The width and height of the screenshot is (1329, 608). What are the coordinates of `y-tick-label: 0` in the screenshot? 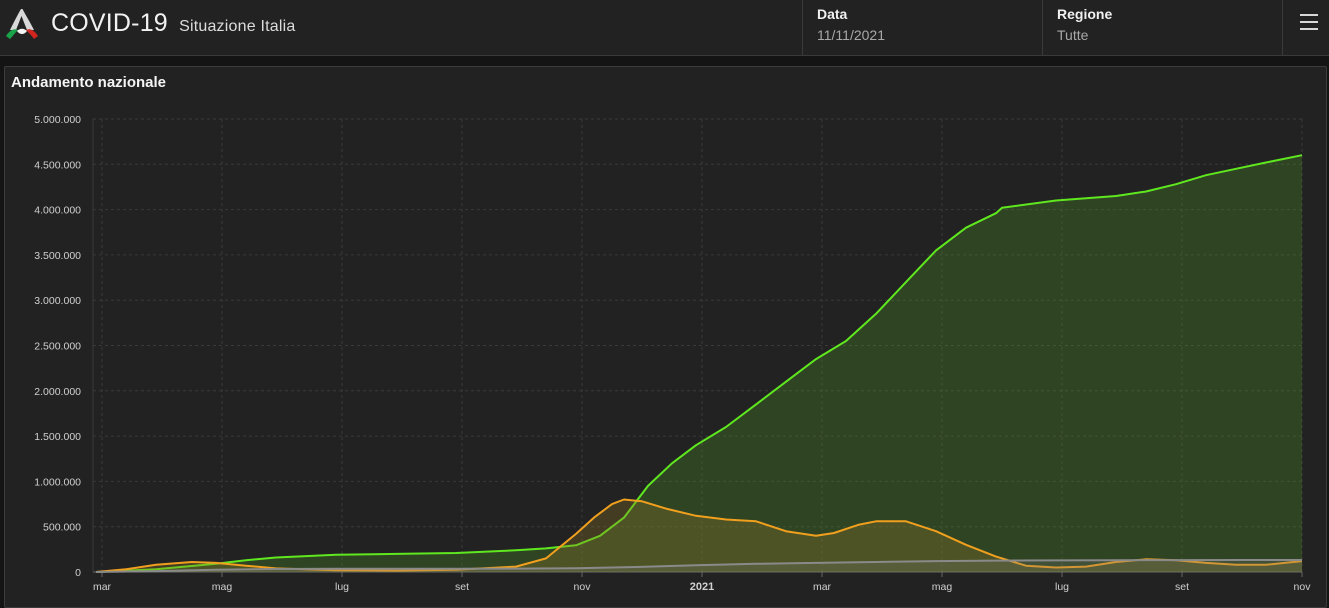 It's located at (78, 573).